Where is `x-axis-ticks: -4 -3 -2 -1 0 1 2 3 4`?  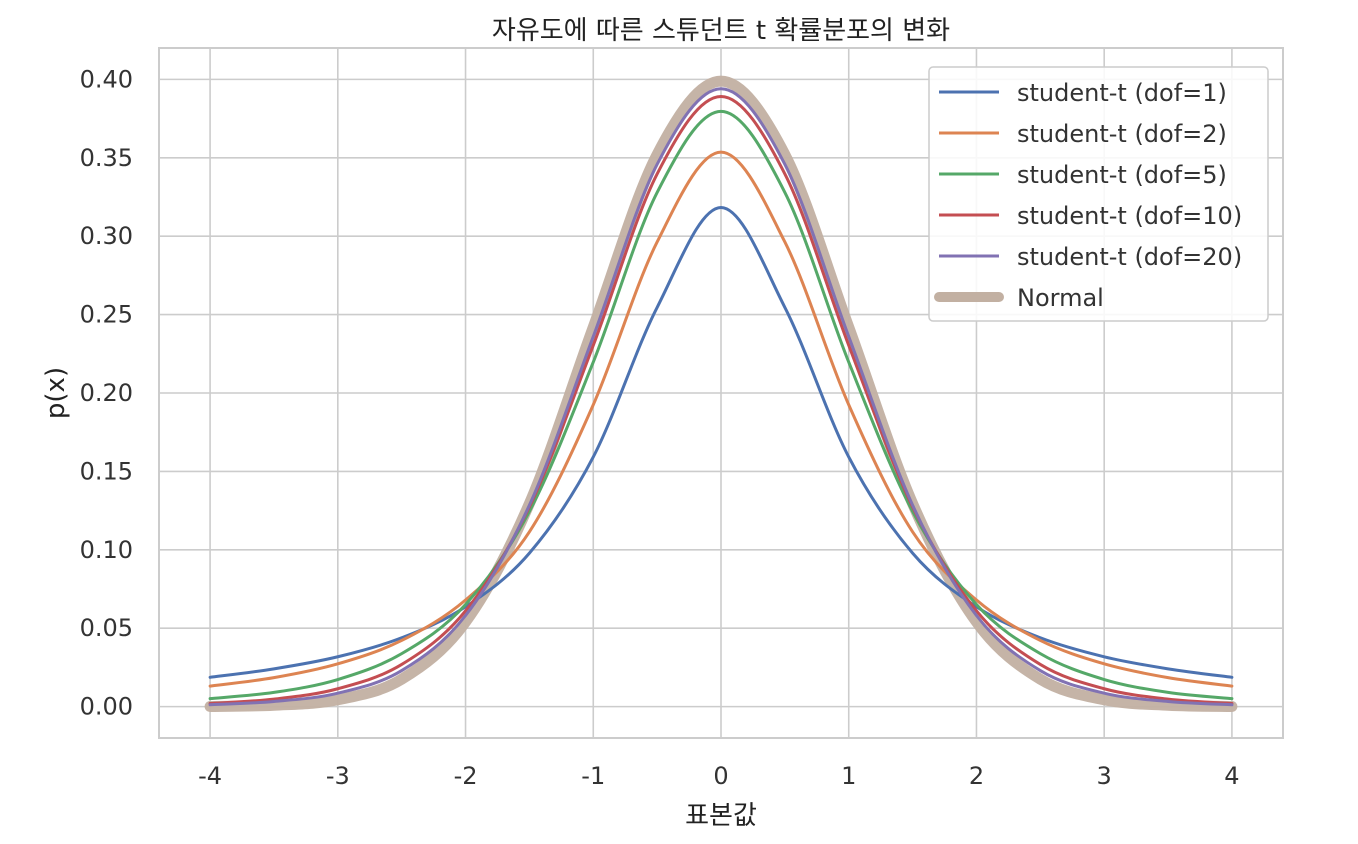
x-axis-ticks: -4 -3 -2 -1 0 1 2 3 4 is located at coordinates (718, 776).